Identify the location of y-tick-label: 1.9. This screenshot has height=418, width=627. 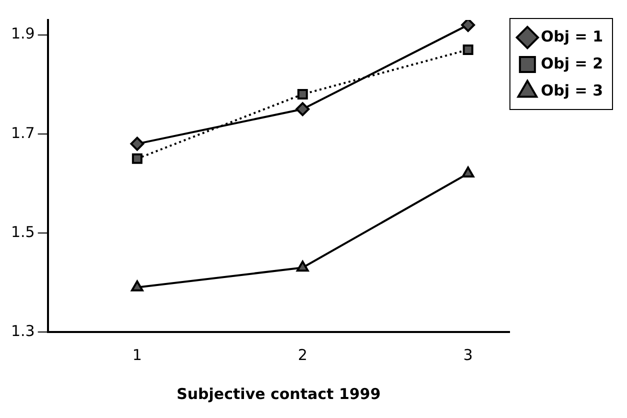
(22, 33).